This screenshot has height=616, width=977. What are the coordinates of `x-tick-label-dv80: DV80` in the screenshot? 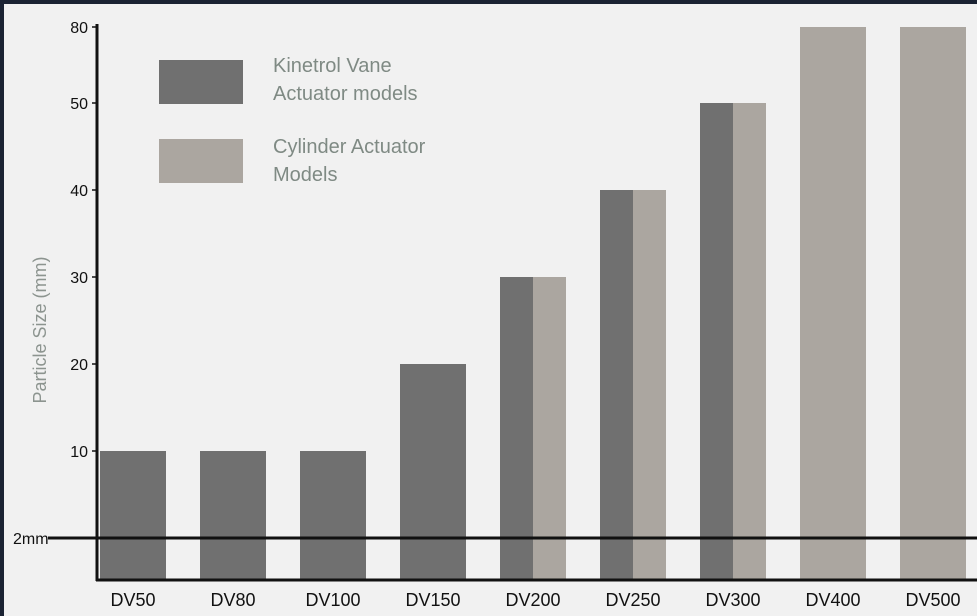 It's located at (232, 600).